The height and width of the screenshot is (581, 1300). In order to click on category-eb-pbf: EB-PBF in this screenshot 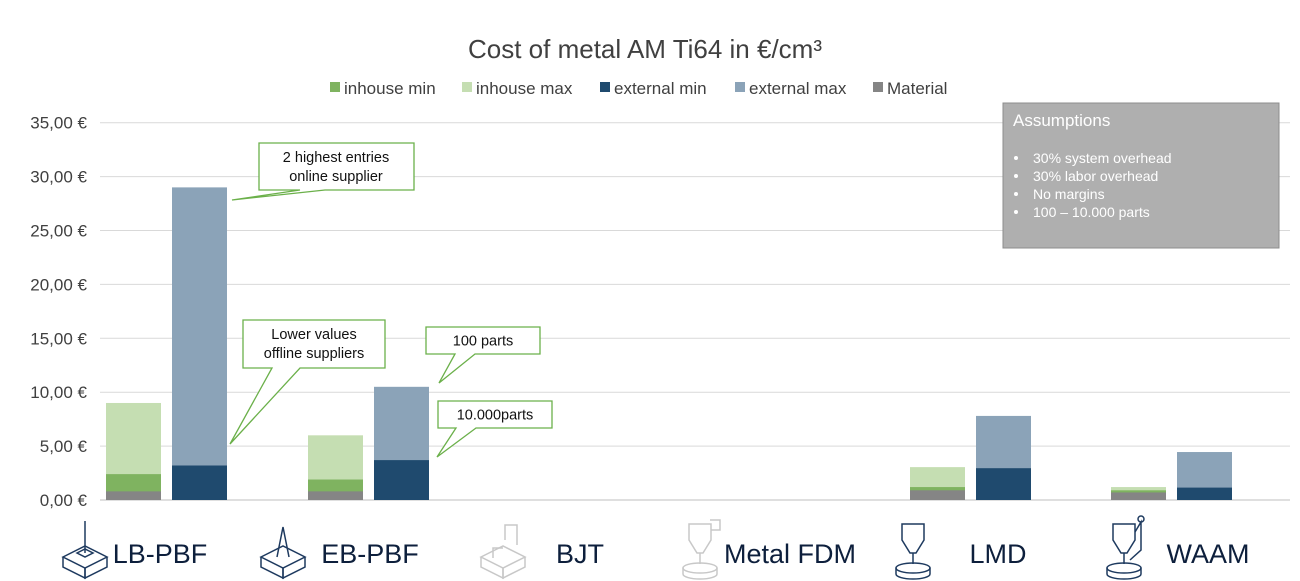, I will do `click(339, 553)`.